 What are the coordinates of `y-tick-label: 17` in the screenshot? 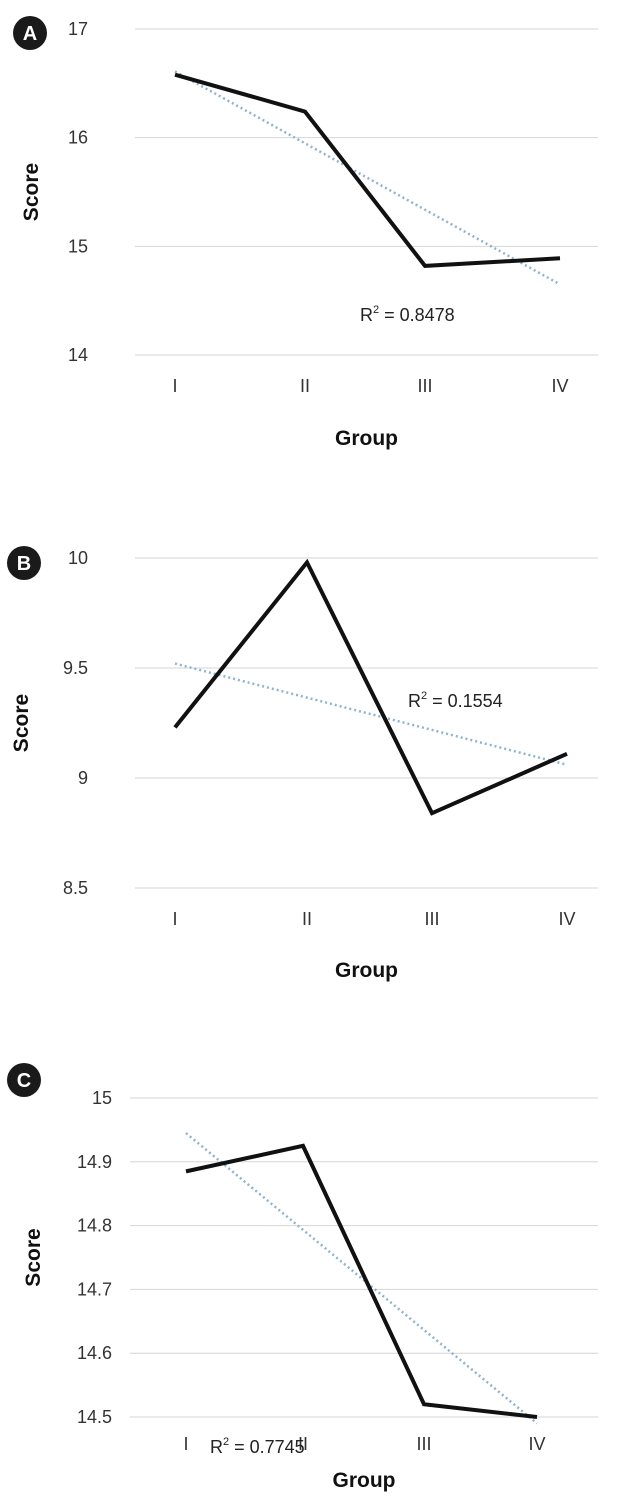 It's located at (78, 29).